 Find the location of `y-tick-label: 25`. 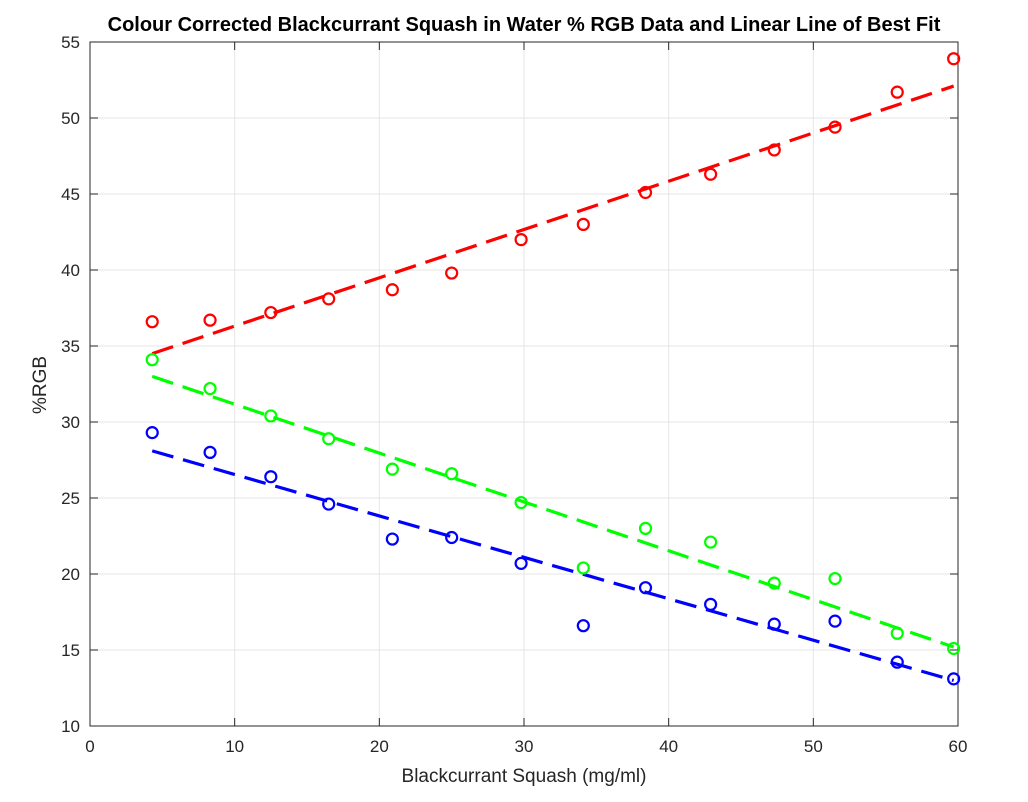

y-tick-label: 25 is located at coordinates (70, 498).